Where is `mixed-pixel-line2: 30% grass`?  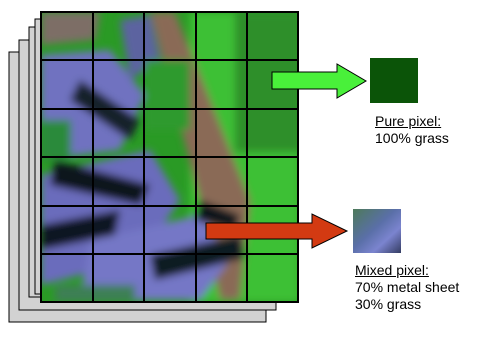 mixed-pixel-line2: 30% grass is located at coordinates (388, 304).